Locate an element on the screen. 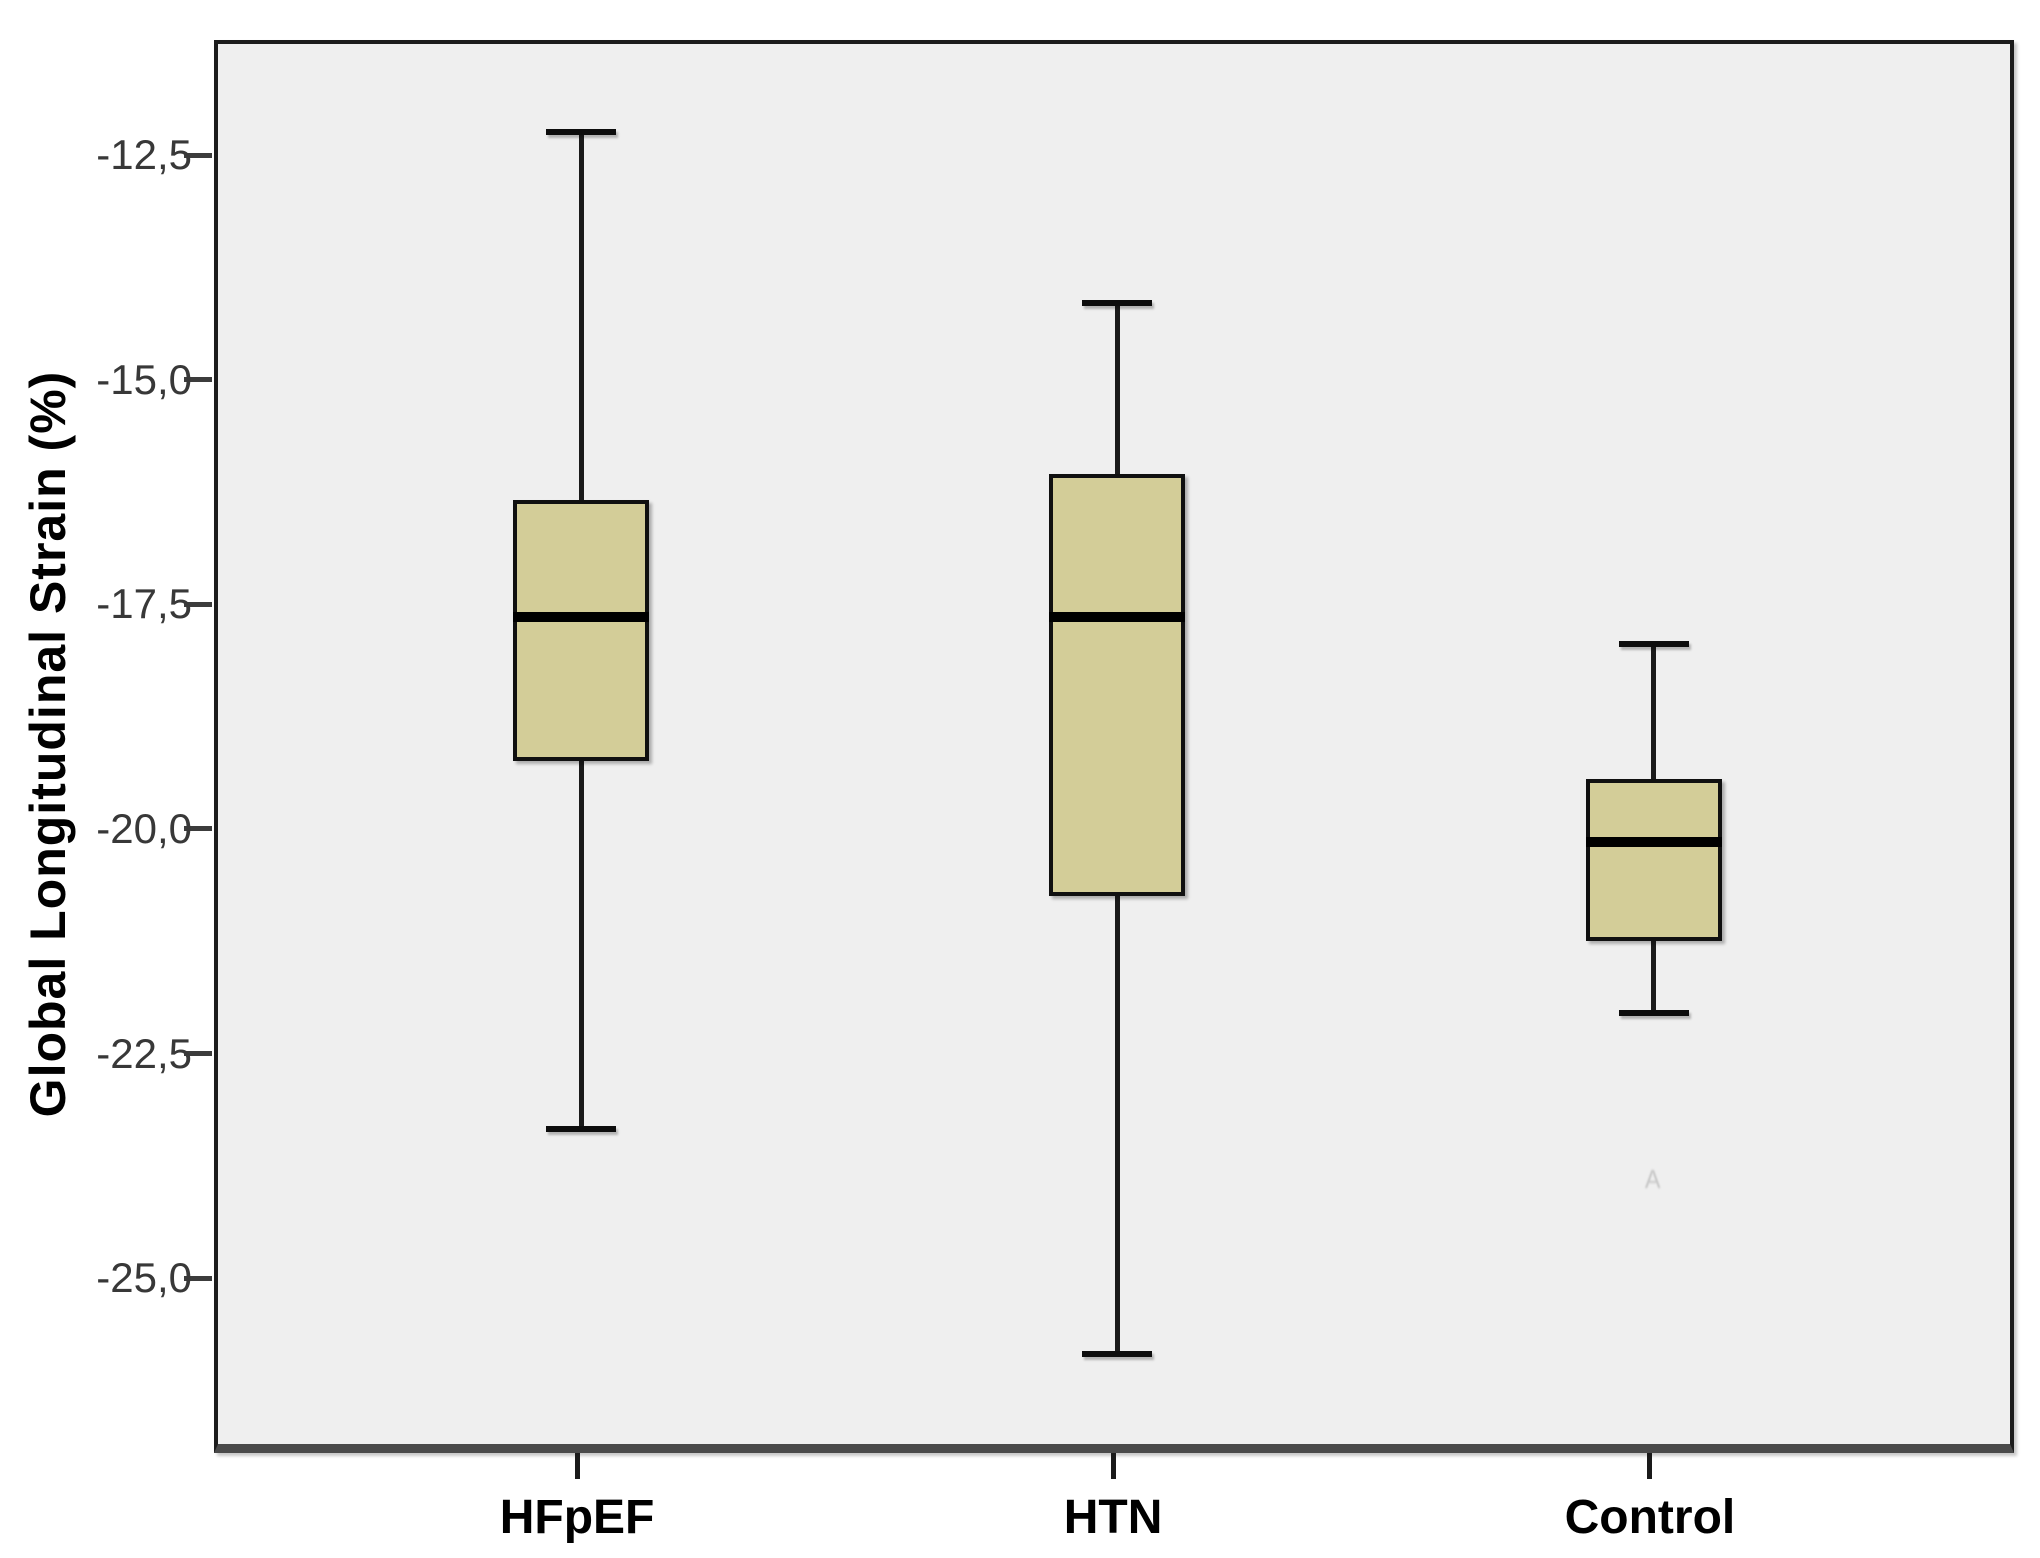 This screenshot has height=1558, width=2040. y-axis-tick-label: -22,5 is located at coordinates (144, 1053).